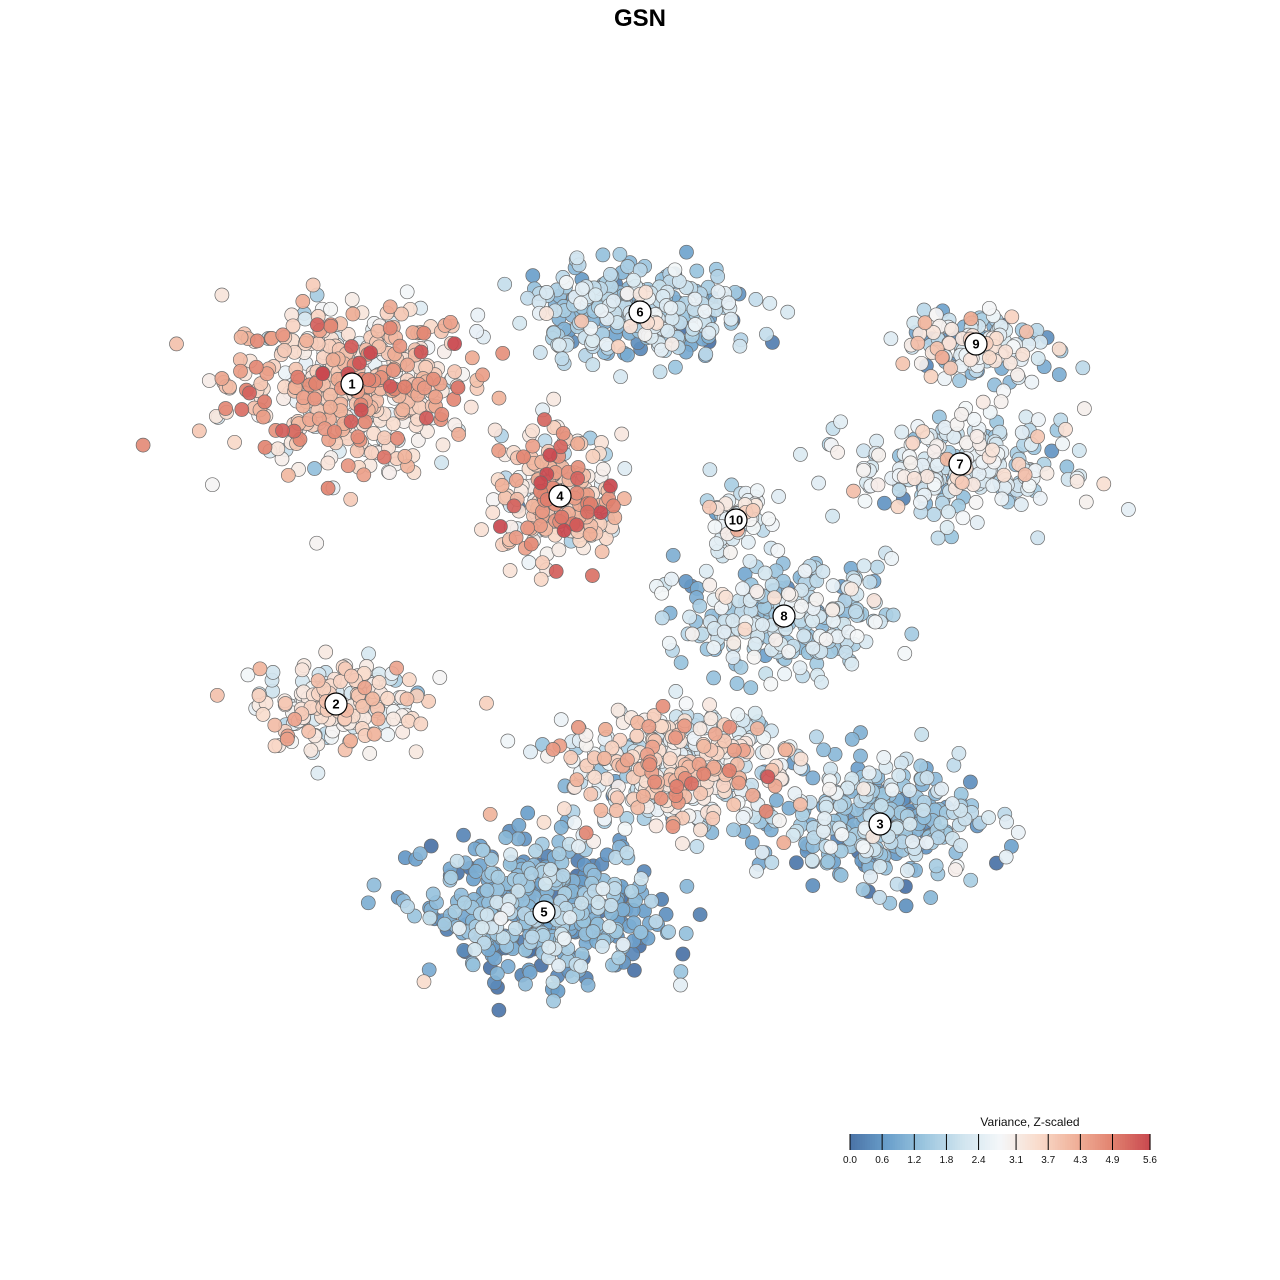 The image size is (1280, 1280). Describe the element at coordinates (736, 520) in the screenshot. I see `cluster-label-10: 10` at that location.